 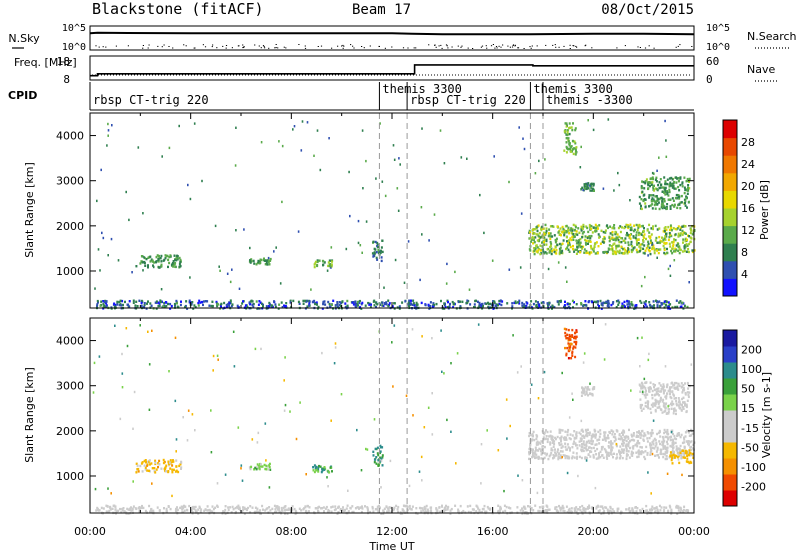 I want to click on noise-left-tick-top: 10^5, so click(x=74, y=28).